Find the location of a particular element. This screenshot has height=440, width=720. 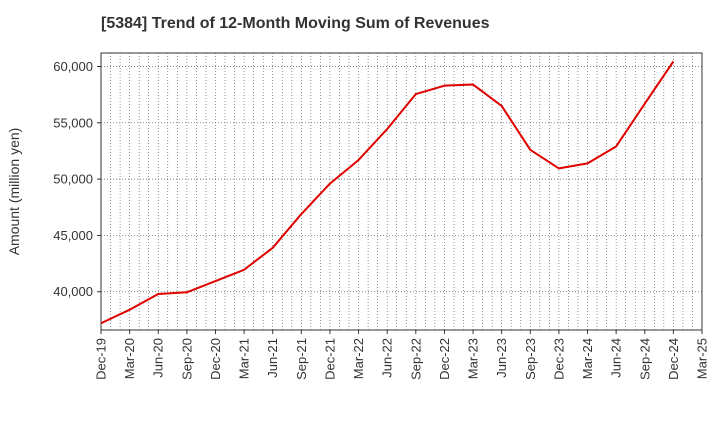

x-tick-label: Jun-20 is located at coordinates (158, 358).